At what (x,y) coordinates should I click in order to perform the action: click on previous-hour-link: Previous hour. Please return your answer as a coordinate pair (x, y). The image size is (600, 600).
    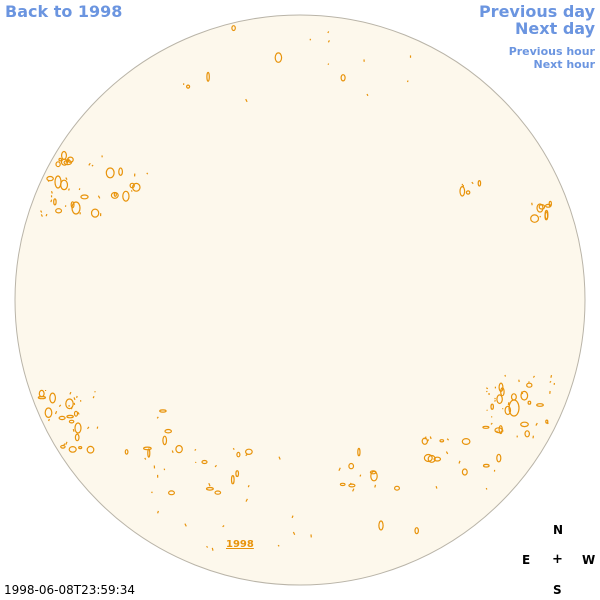
    Looking at the image, I should click on (551, 51).